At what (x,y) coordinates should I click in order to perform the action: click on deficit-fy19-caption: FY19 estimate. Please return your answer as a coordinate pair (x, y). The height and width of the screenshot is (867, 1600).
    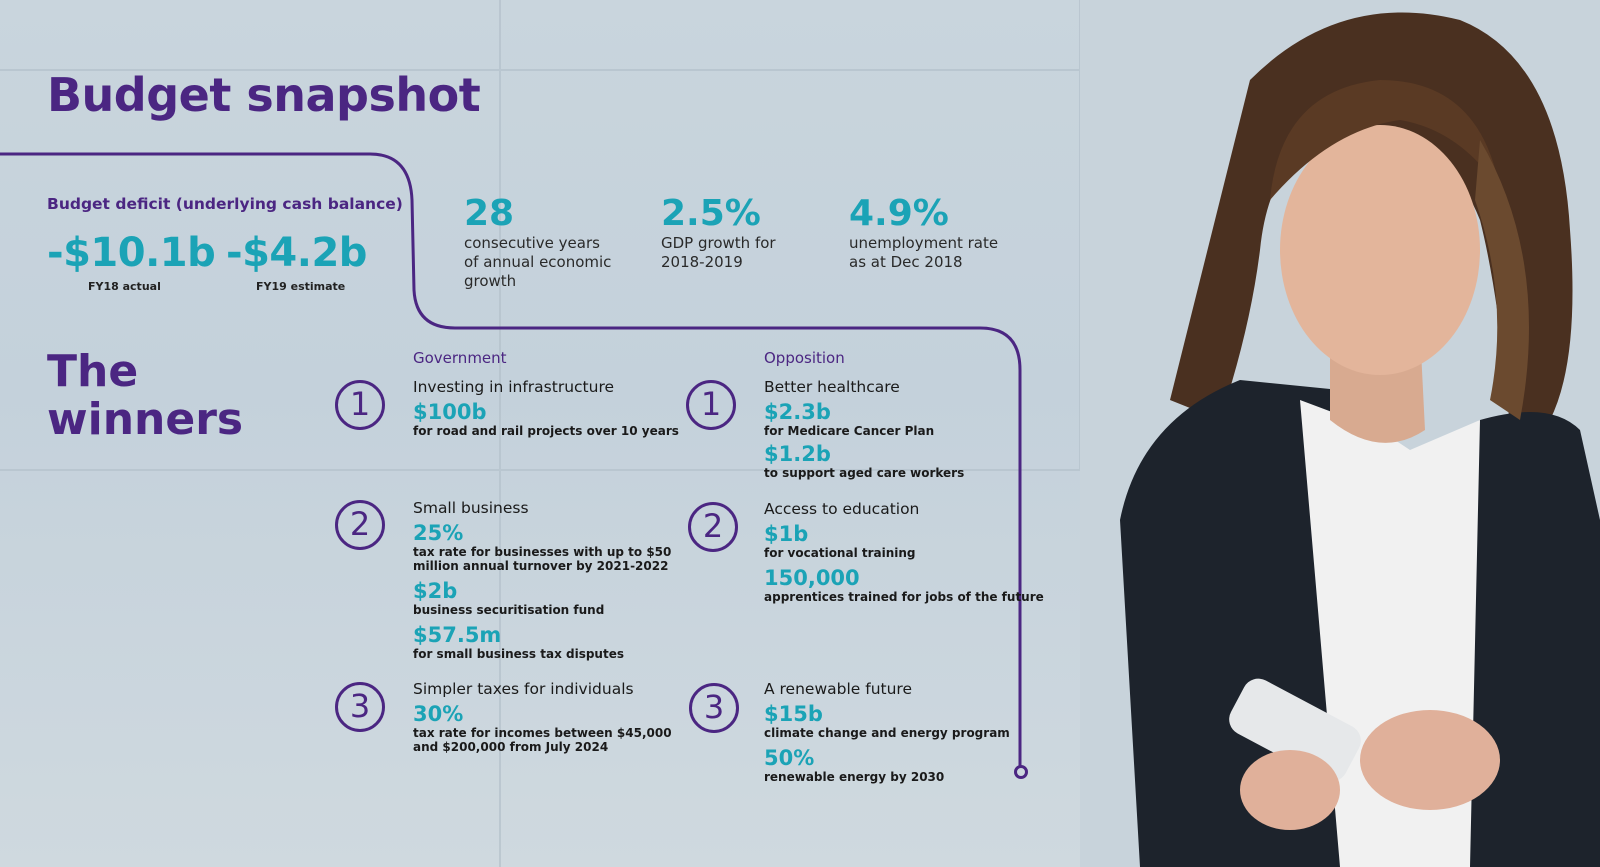
    Looking at the image, I should click on (301, 286).